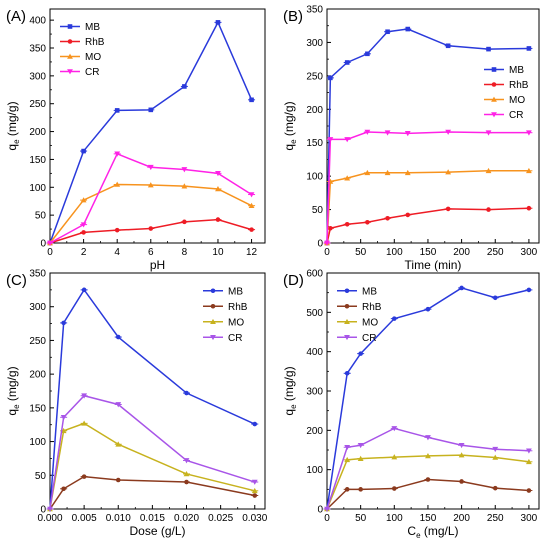  What do you see at coordinates (495, 252) in the screenshot?
I see `x-tick-label: 250` at bounding box center [495, 252].